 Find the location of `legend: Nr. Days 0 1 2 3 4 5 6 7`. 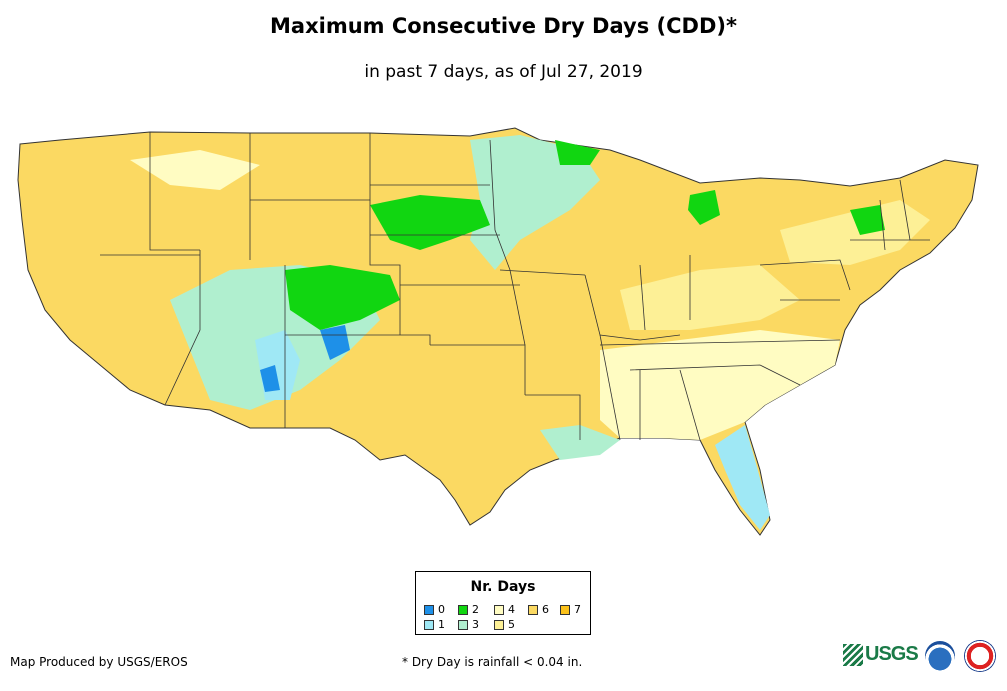

legend: Nr. Days 0 1 2 3 4 5 6 7 is located at coordinates (503, 603).